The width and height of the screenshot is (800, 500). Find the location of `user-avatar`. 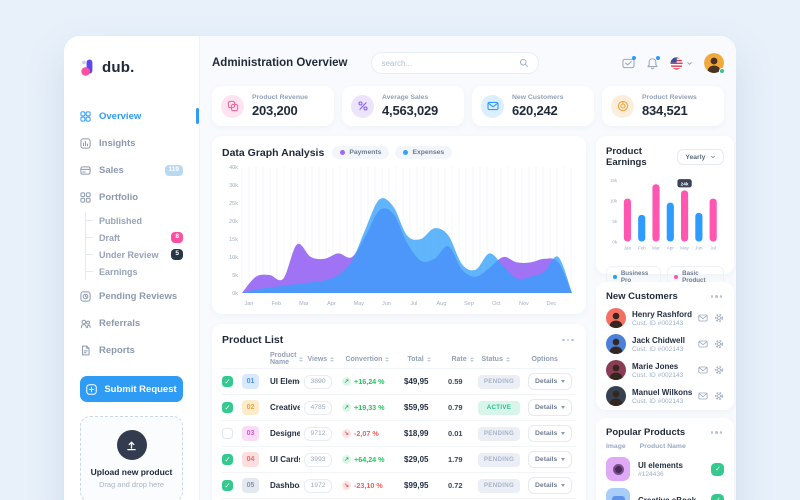

user-avatar is located at coordinates (714, 63).